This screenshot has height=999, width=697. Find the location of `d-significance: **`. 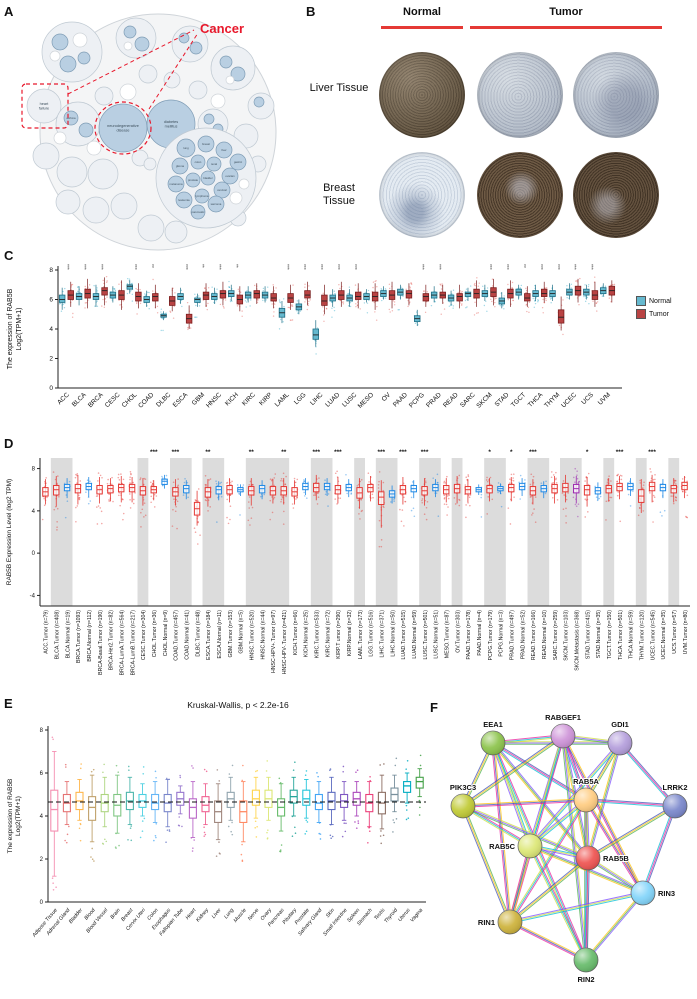

d-significance: ** is located at coordinates (208, 452).